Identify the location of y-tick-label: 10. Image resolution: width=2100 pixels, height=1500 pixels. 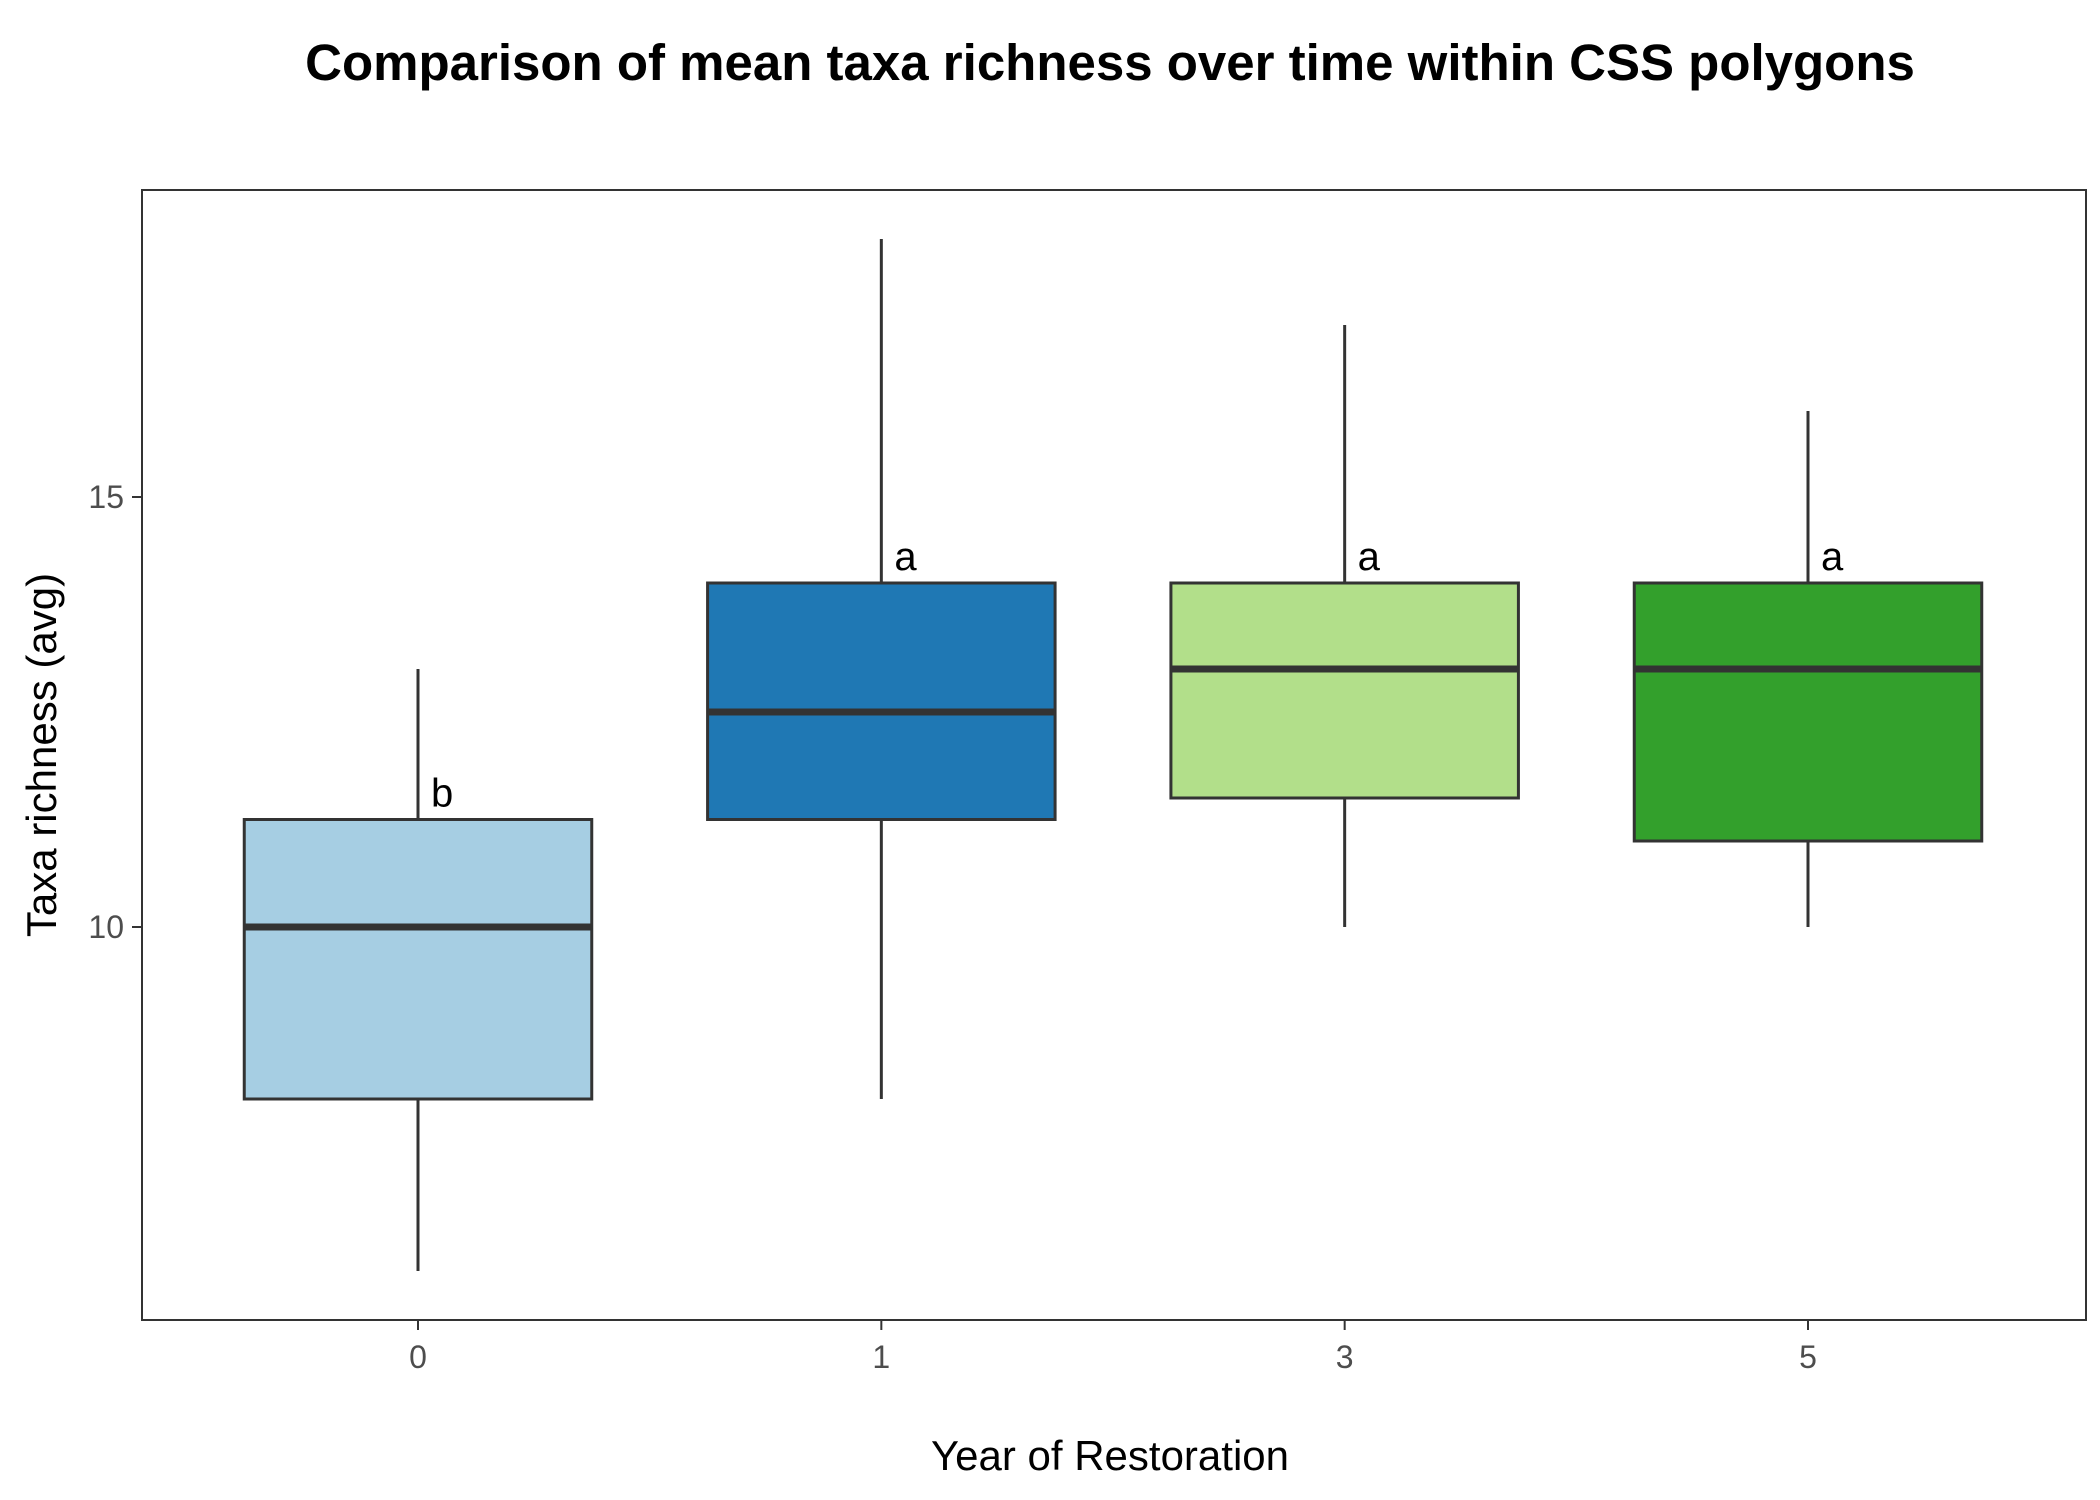
(106, 927).